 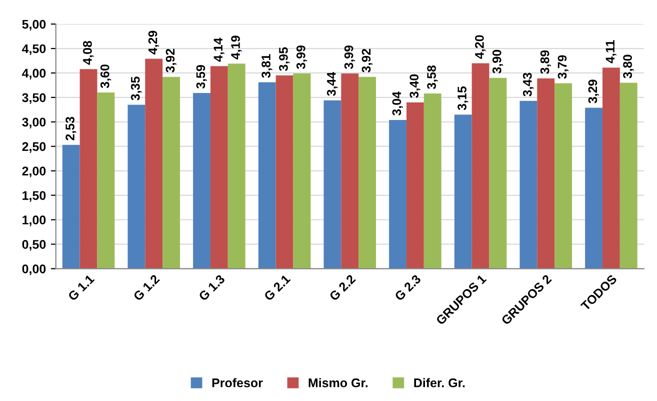 I want to click on y-tick-label: 5,00, so click(x=34, y=25).